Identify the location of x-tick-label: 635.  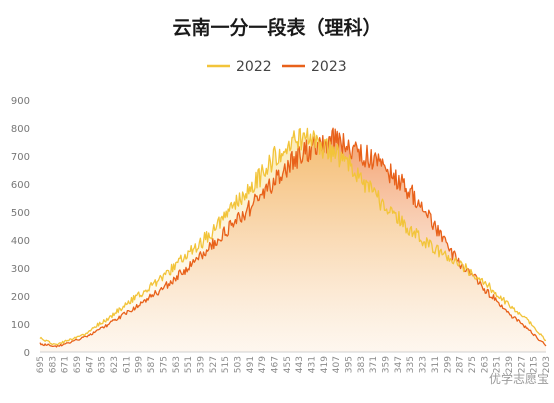
(103, 364).